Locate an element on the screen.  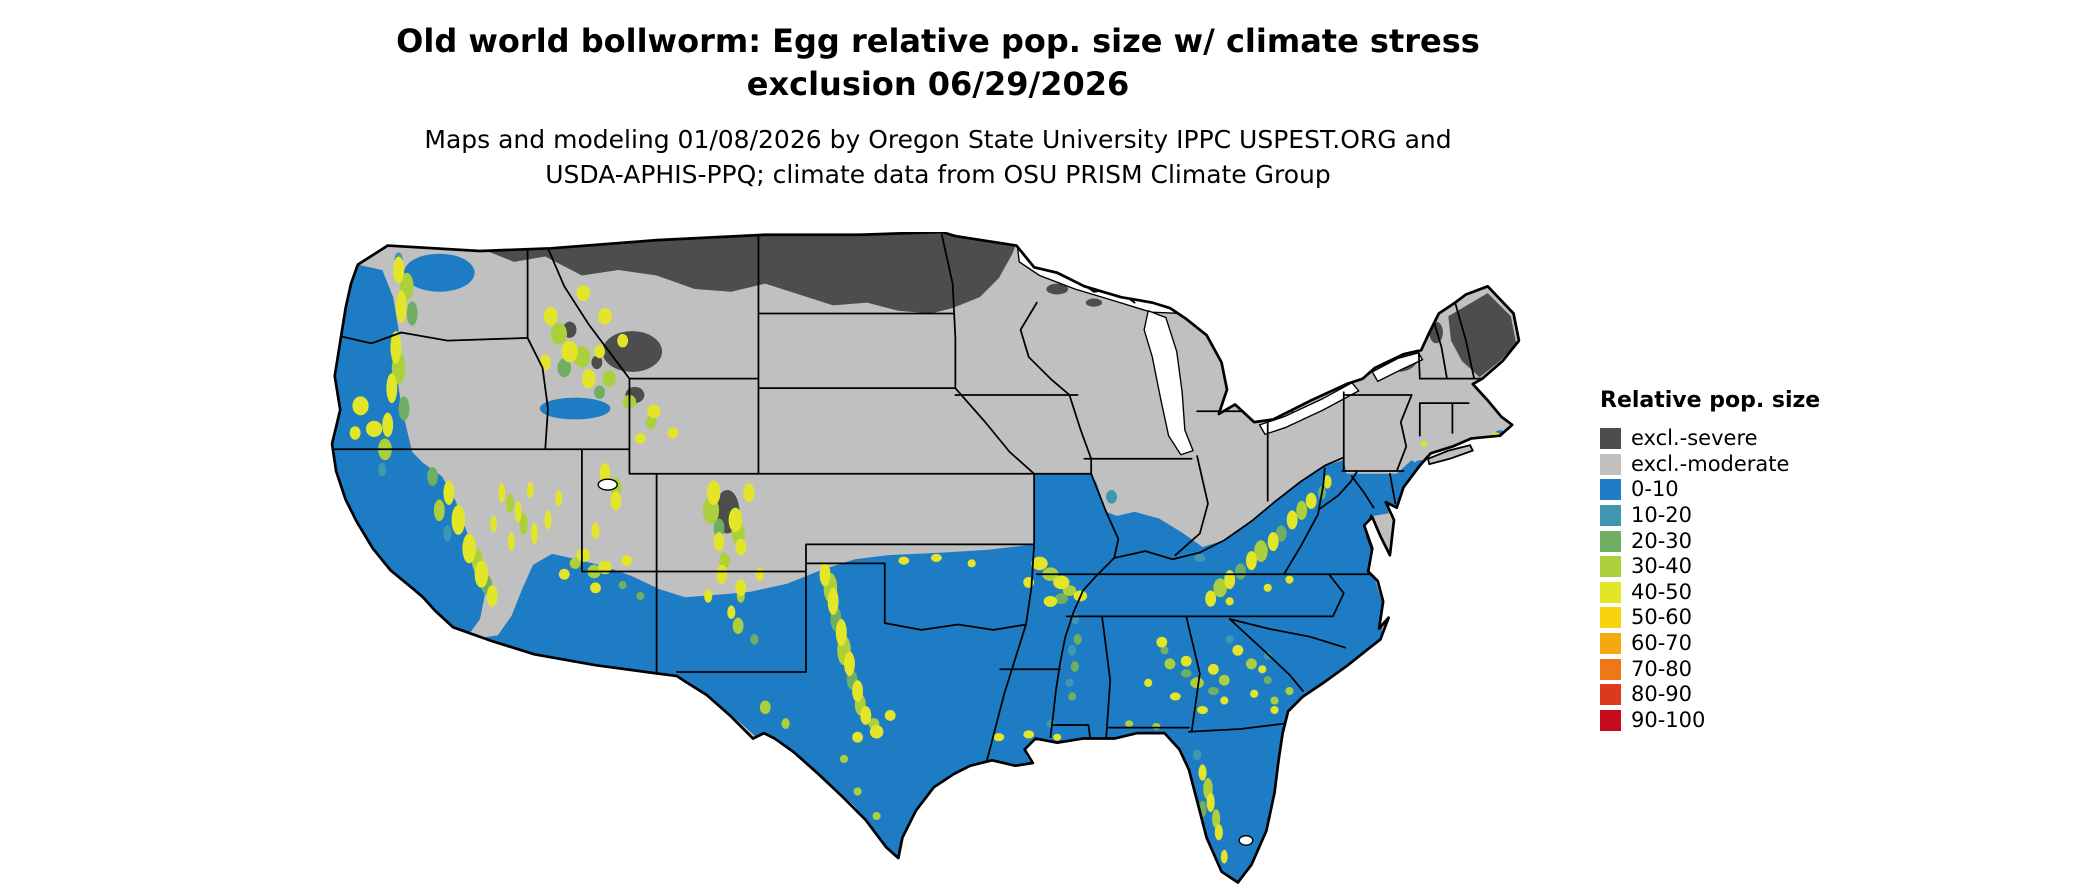
legend-item: 40-50 is located at coordinates (1710, 593).